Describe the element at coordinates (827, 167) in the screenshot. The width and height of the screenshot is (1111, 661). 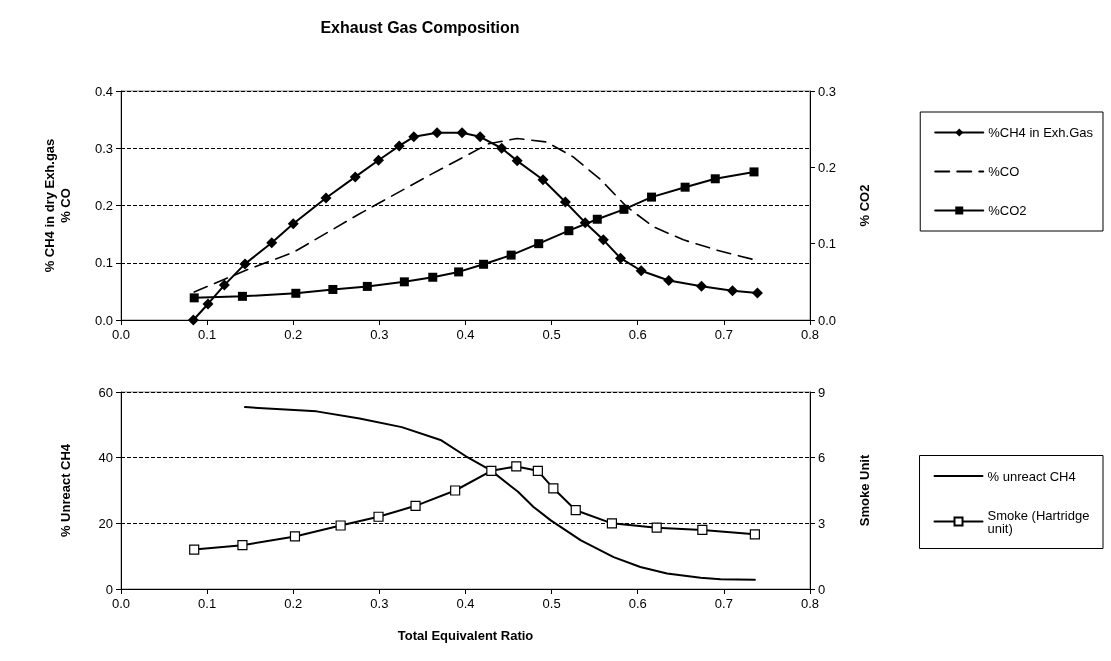
I see `y2-tick-label: 0.2` at that location.